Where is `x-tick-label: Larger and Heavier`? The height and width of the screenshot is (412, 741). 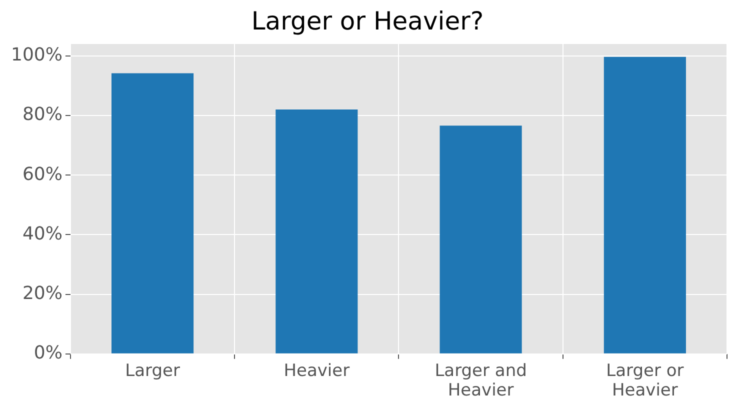 x-tick-label: Larger and Heavier is located at coordinates (480, 381).